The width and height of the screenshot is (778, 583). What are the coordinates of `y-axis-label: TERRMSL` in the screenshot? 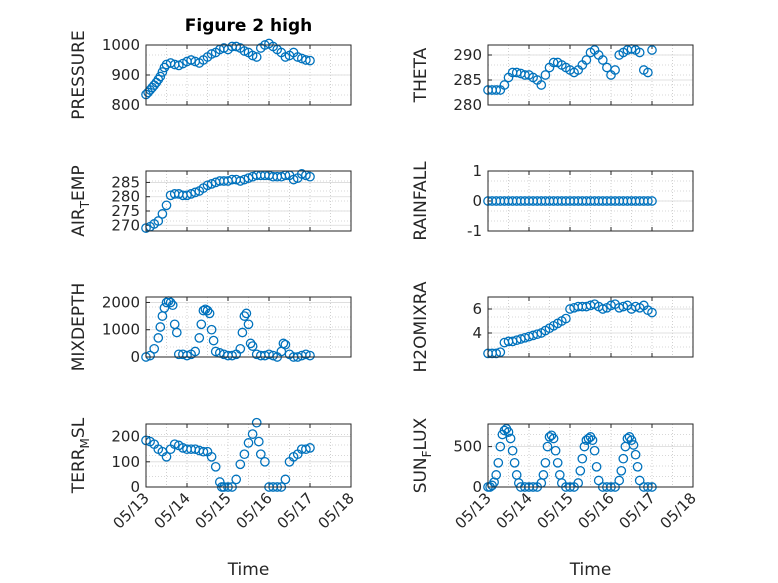 It's located at (80, 455).